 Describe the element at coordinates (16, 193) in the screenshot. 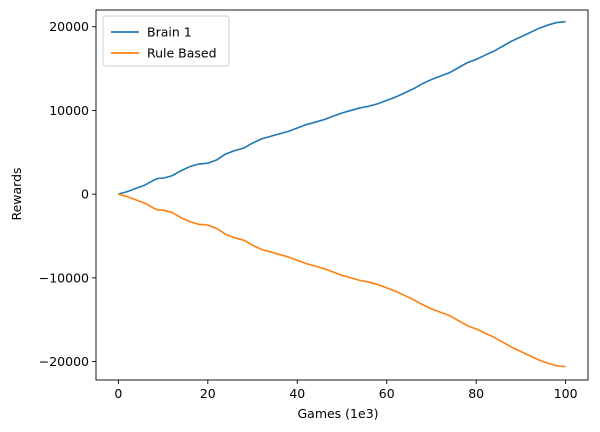

I see `y-axis-label: Rewards` at that location.